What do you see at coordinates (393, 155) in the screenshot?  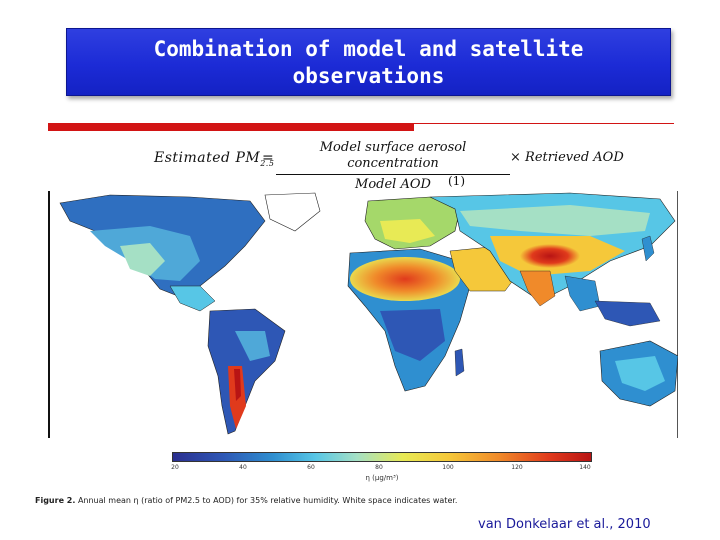 I see `equation-numerator: Model surface aerosol concentration` at bounding box center [393, 155].